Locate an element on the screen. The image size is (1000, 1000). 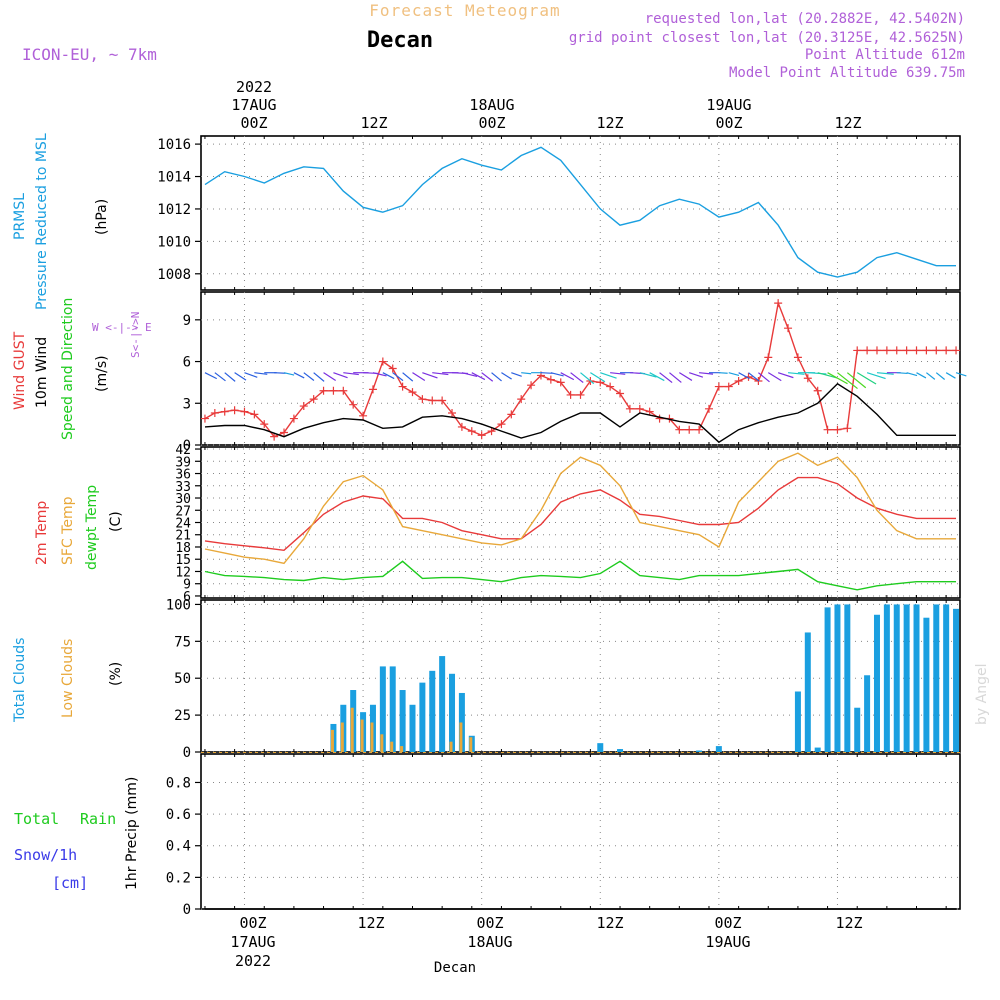
series-line-sfc-temp is located at coordinates (580, 508).